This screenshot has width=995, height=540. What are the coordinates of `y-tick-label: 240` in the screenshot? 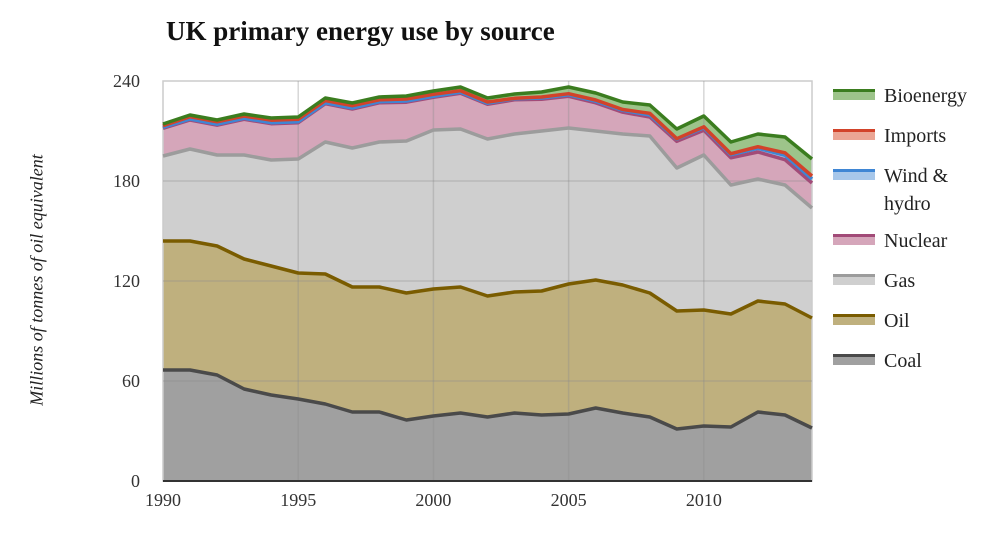 It's located at (126, 81).